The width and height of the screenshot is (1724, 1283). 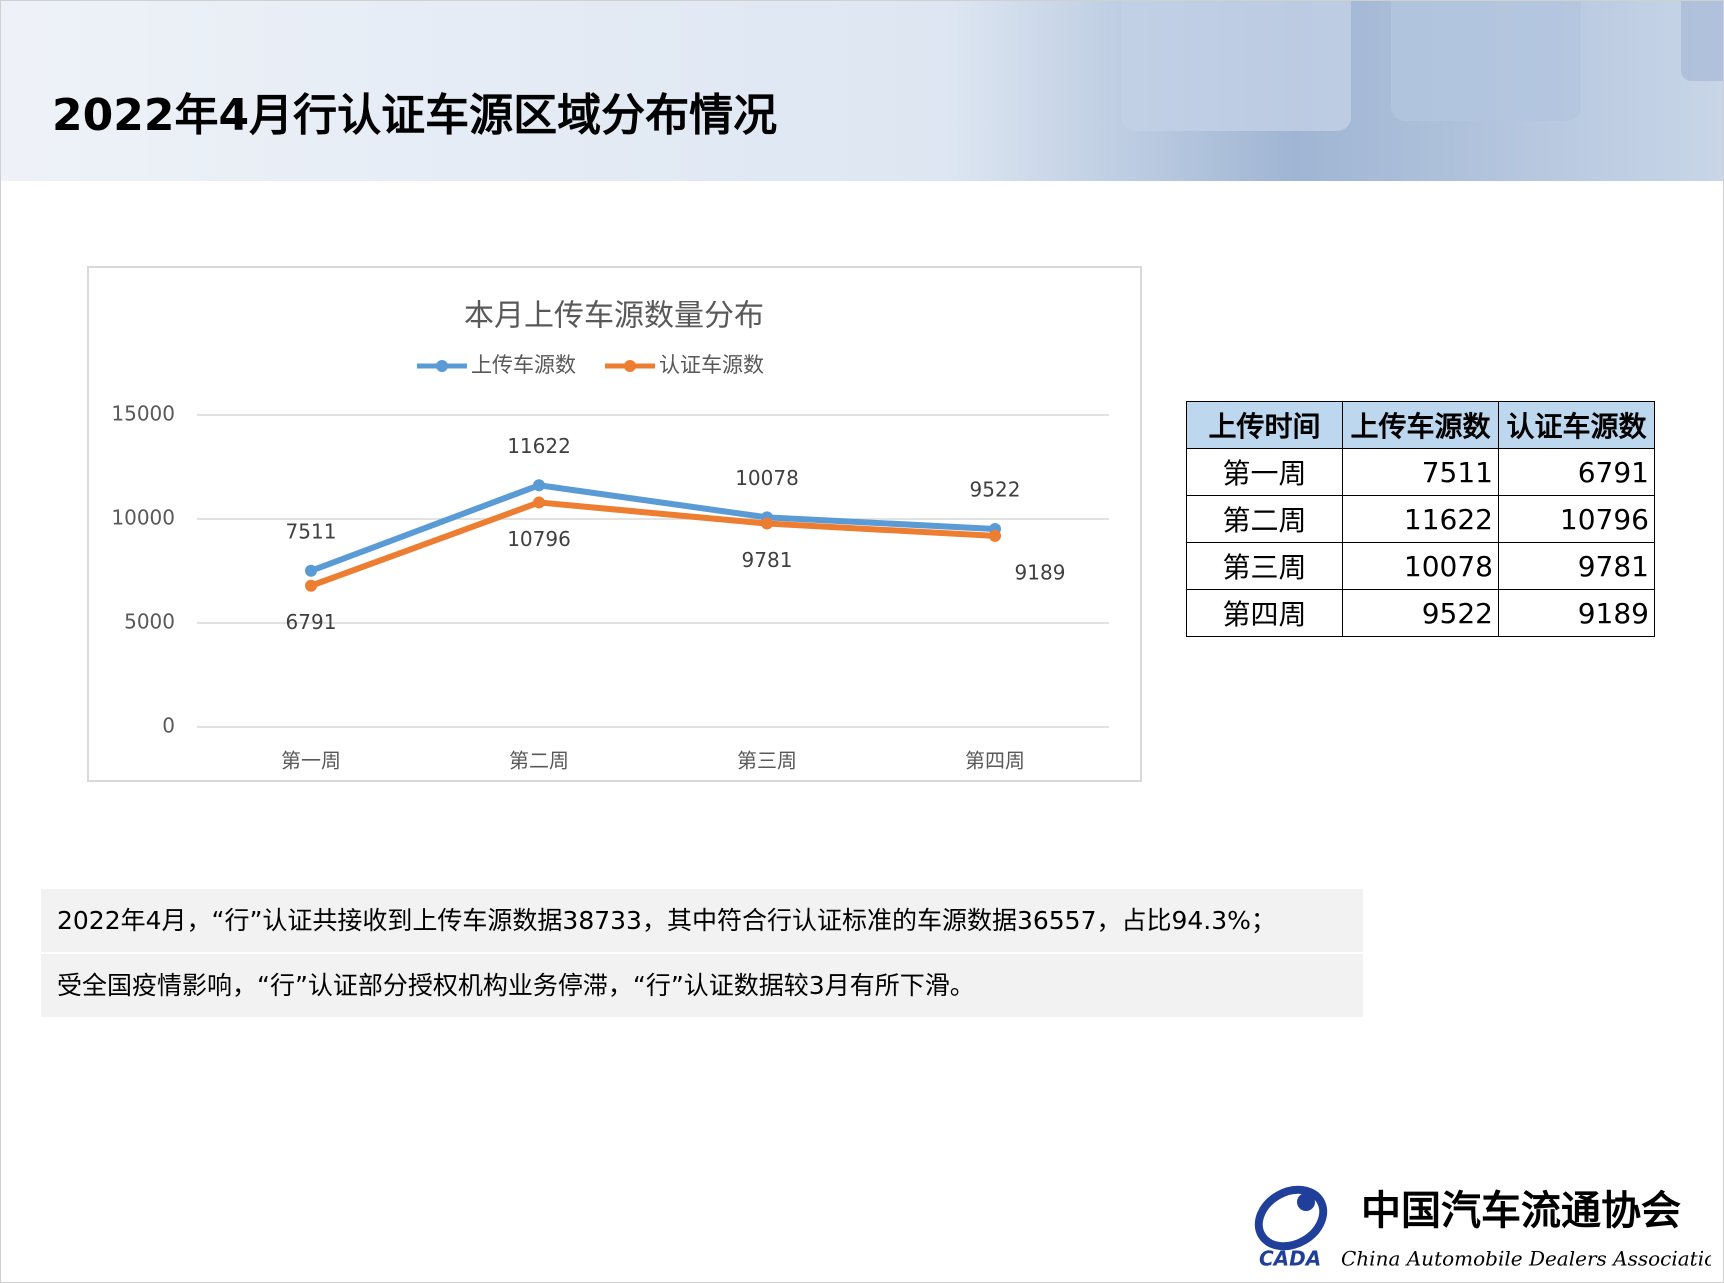 I want to click on legend-entry: 认证车源数, so click(x=684, y=365).